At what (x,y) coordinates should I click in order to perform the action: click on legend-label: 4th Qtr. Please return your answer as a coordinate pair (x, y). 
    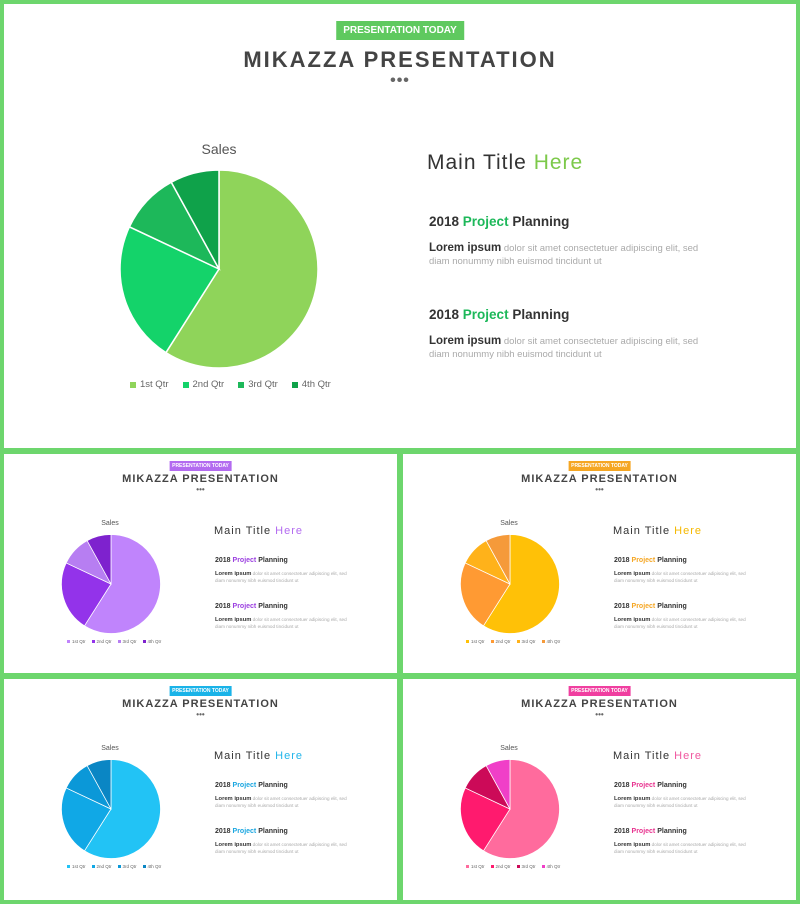
    Looking at the image, I should click on (154, 641).